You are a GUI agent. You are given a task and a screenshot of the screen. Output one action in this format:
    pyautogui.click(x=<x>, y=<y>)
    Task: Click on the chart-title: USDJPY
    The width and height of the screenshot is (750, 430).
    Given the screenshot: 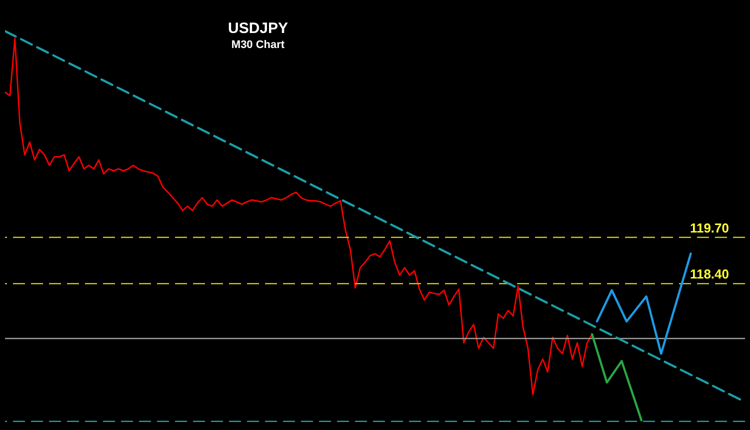 What is the action you would take?
    pyautogui.click(x=258, y=28)
    